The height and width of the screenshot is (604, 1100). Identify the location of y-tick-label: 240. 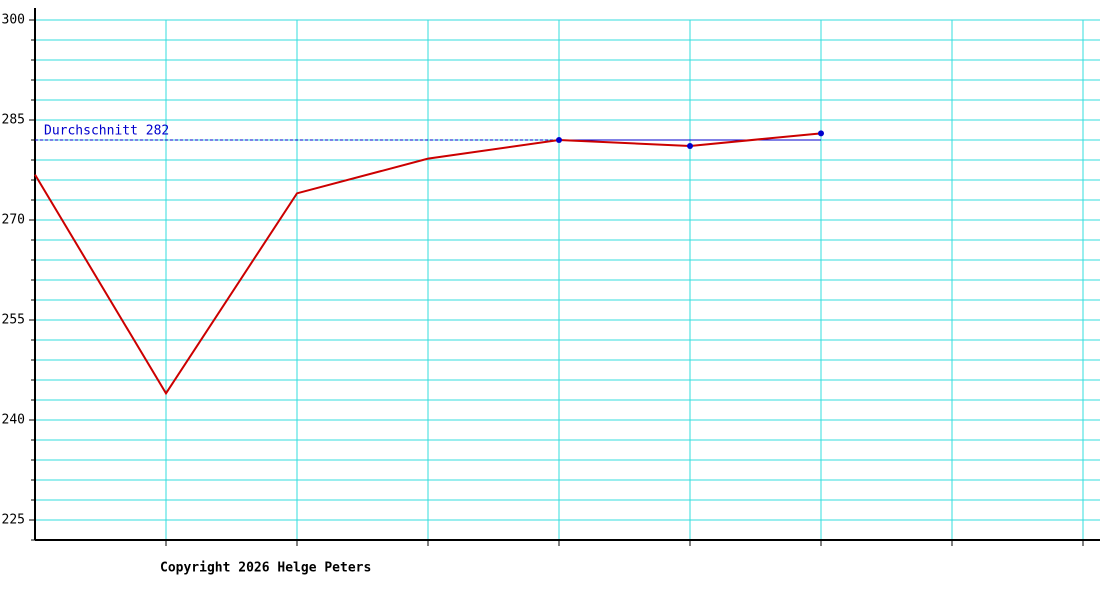
(13, 420).